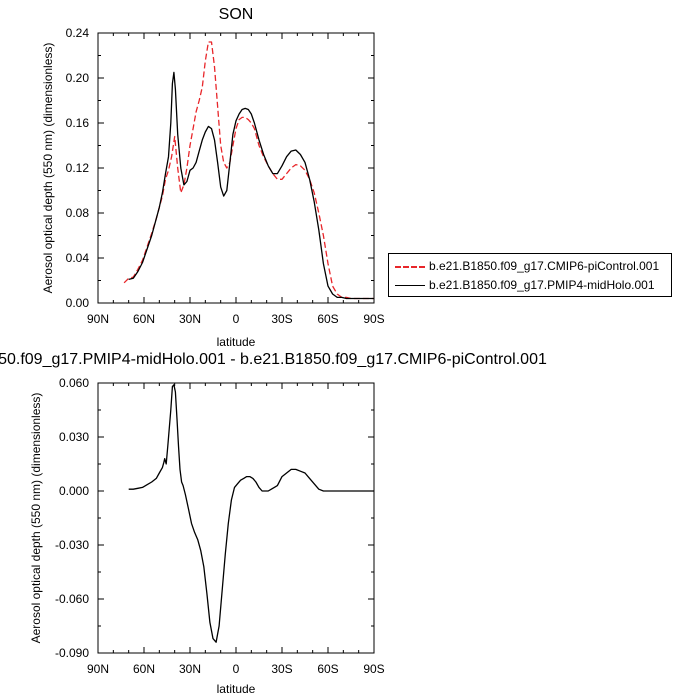 This screenshot has height=700, width=700. Describe the element at coordinates (190, 669) in the screenshot. I see `bottom-x-tick-label: 30N` at that location.